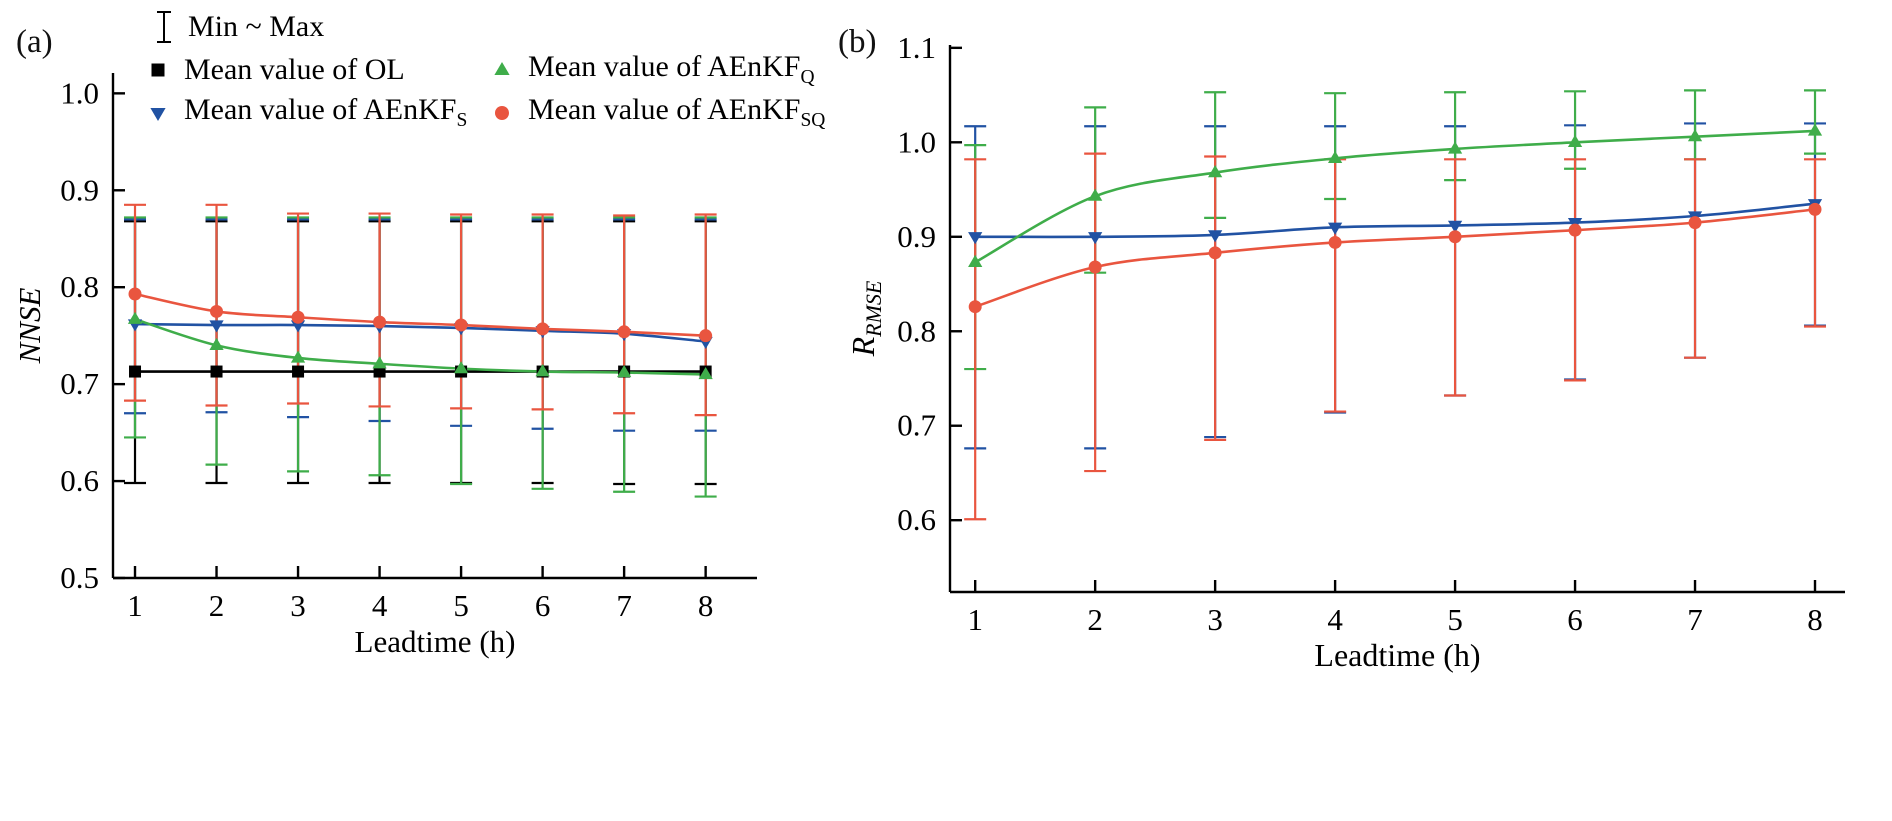 This screenshot has height=821, width=1892. Describe the element at coordinates (256, 26) in the screenshot. I see `legend-minmax-label: Min ~ Max` at that location.